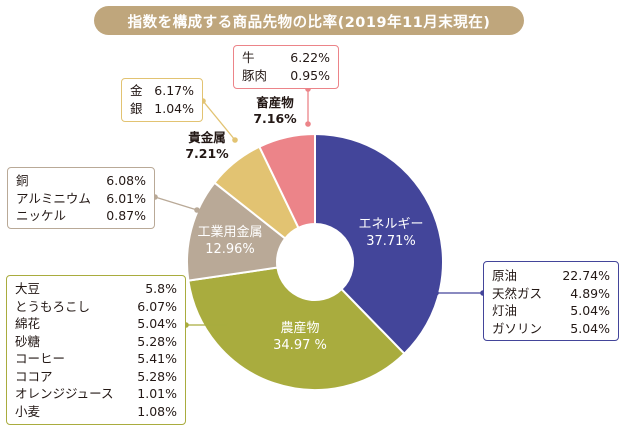  What do you see at coordinates (174, 90) in the screenshot?
I see `breakdown-item-value: 6.17%` at bounding box center [174, 90].